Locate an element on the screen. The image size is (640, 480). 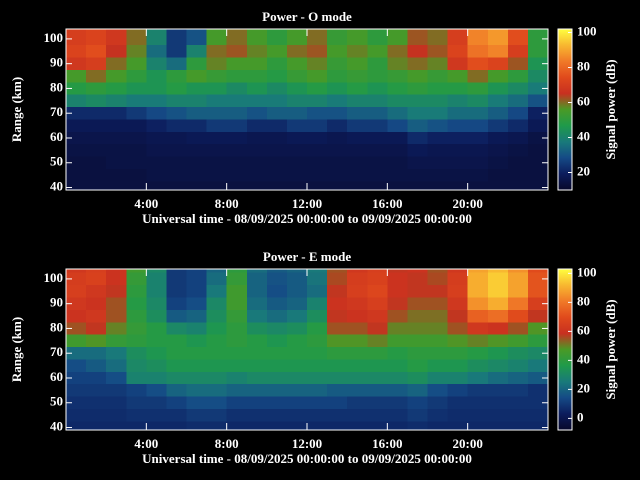
chart-title: Power - O mode is located at coordinates (307, 16).